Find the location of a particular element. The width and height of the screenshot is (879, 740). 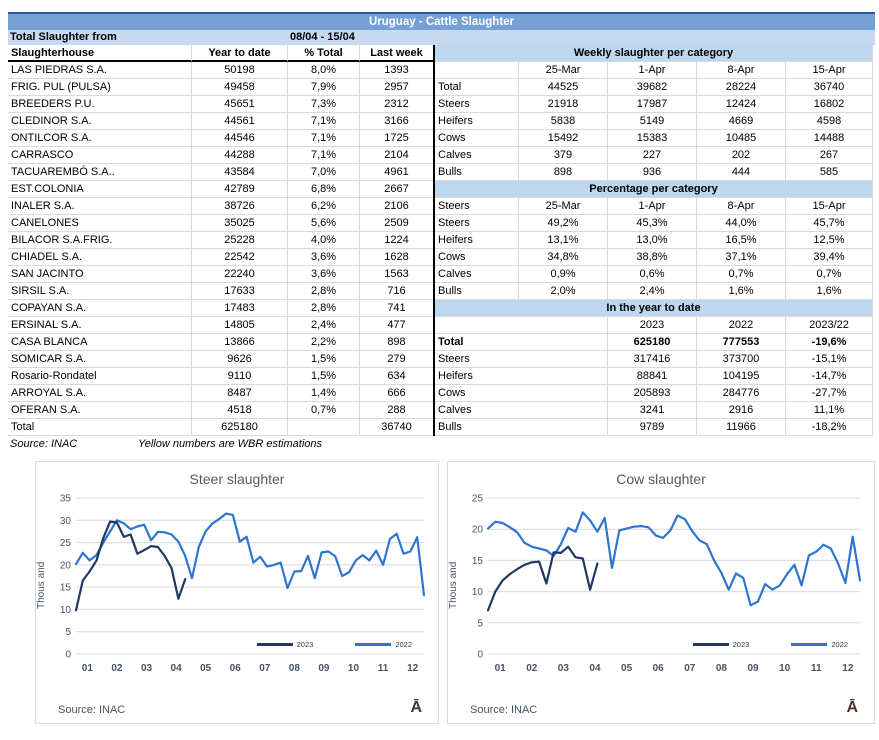

value-cell: 1,6% is located at coordinates (829, 291).